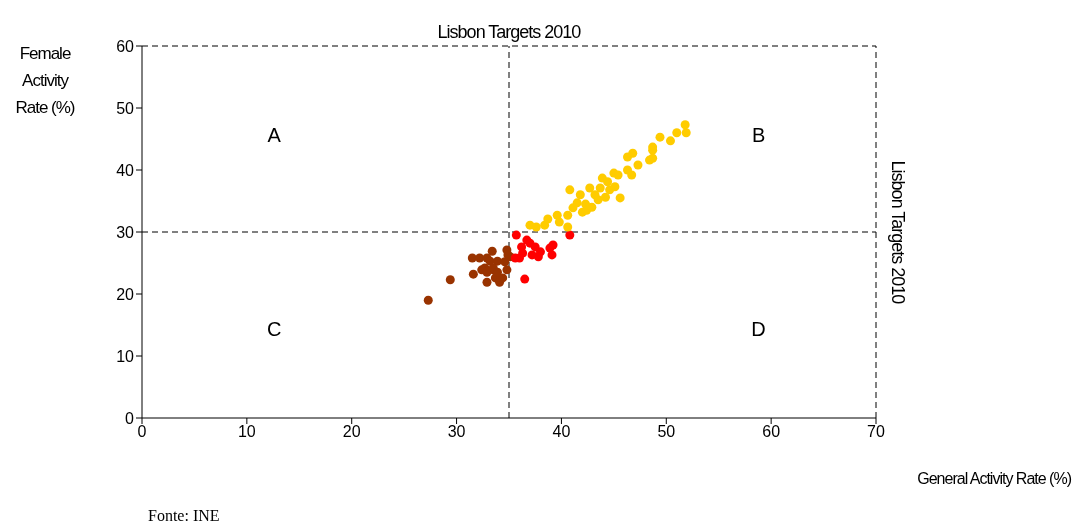  What do you see at coordinates (45, 81) in the screenshot?
I see `y-axis-title: Female Activity Rate (%)` at bounding box center [45, 81].